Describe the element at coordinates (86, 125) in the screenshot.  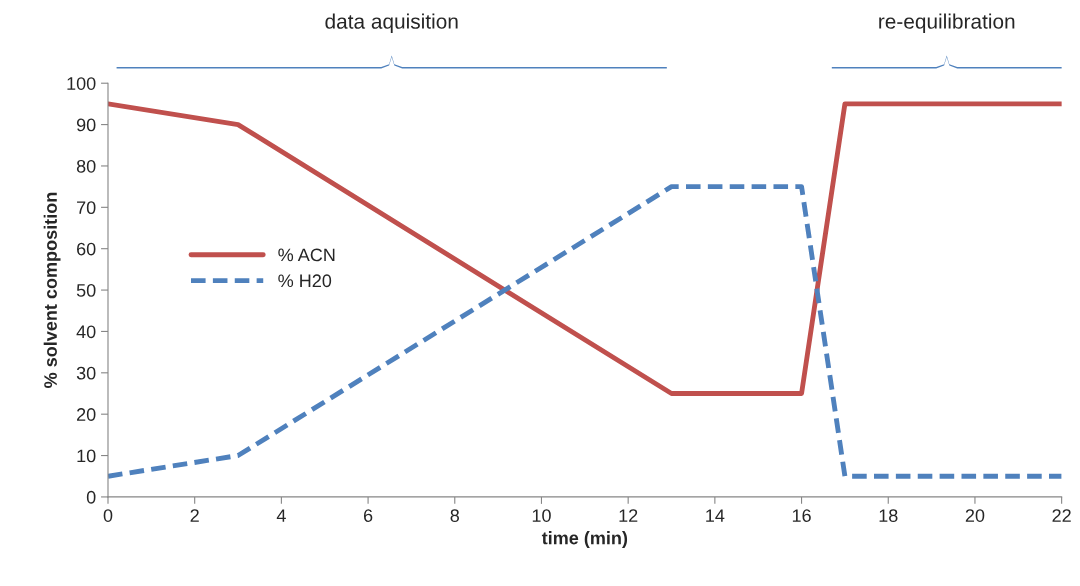
I see `y-tick-label: 90` at that location.